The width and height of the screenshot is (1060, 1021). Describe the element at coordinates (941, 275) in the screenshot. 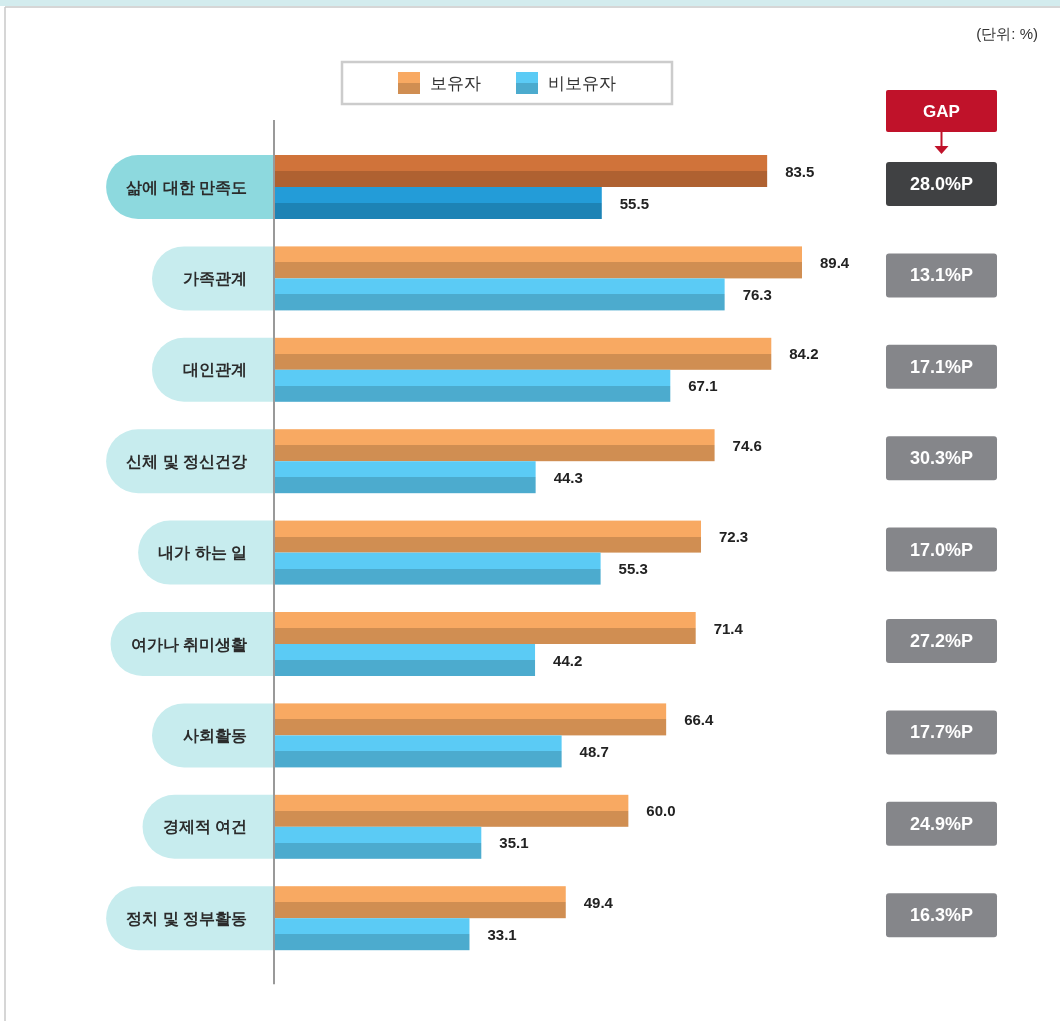

I see `gap-value: 13.1%P` at that location.